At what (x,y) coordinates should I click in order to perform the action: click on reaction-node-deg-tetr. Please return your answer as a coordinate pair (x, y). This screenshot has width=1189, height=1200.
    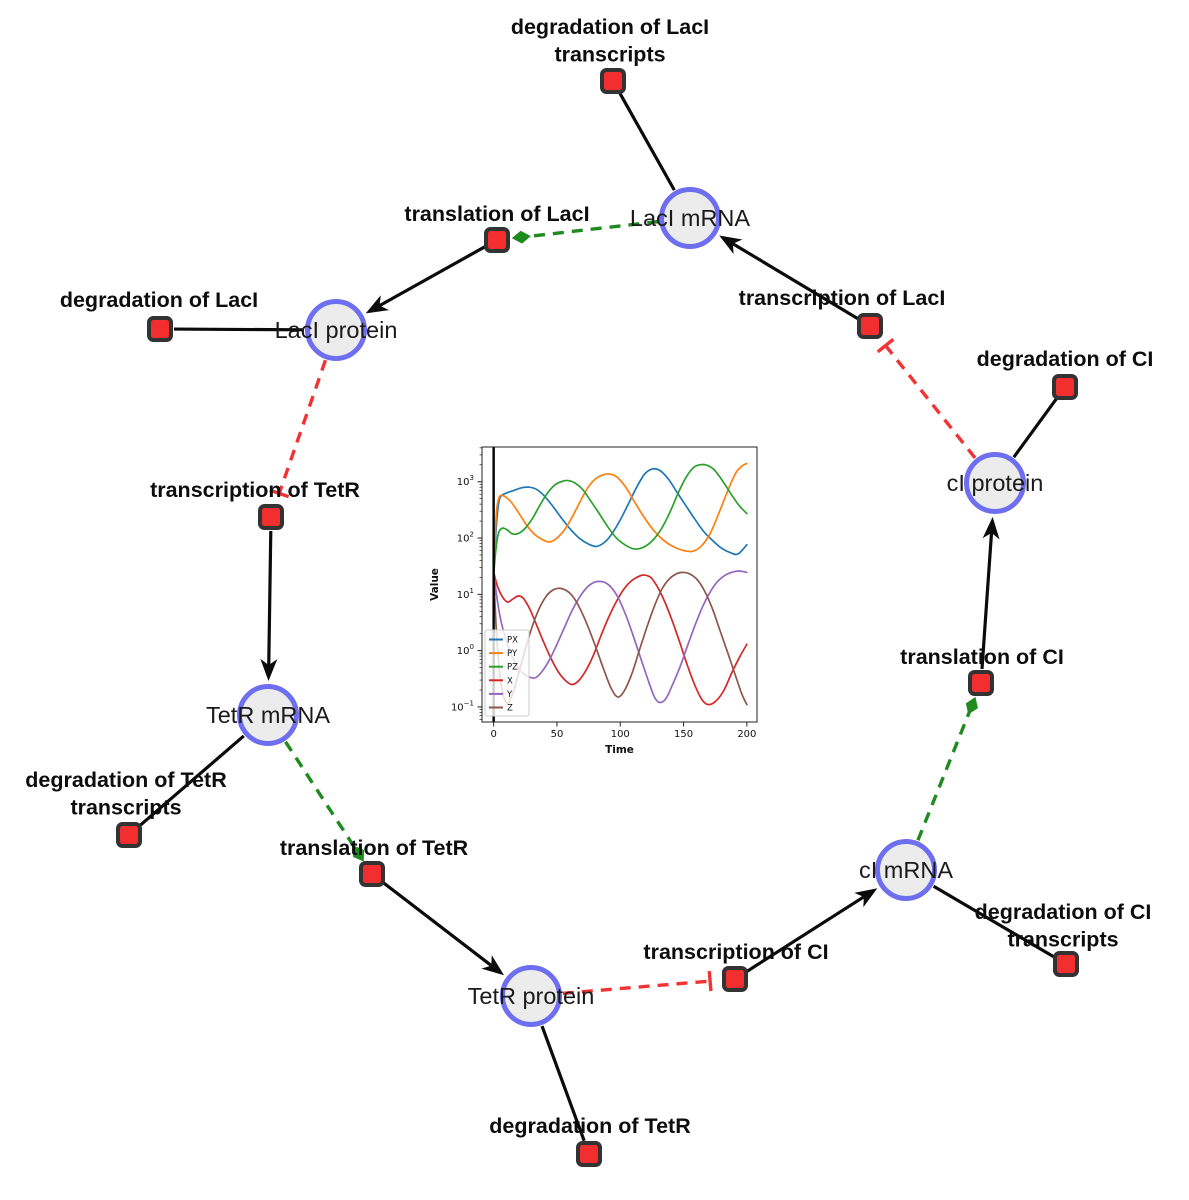
    Looking at the image, I should click on (589, 1154).